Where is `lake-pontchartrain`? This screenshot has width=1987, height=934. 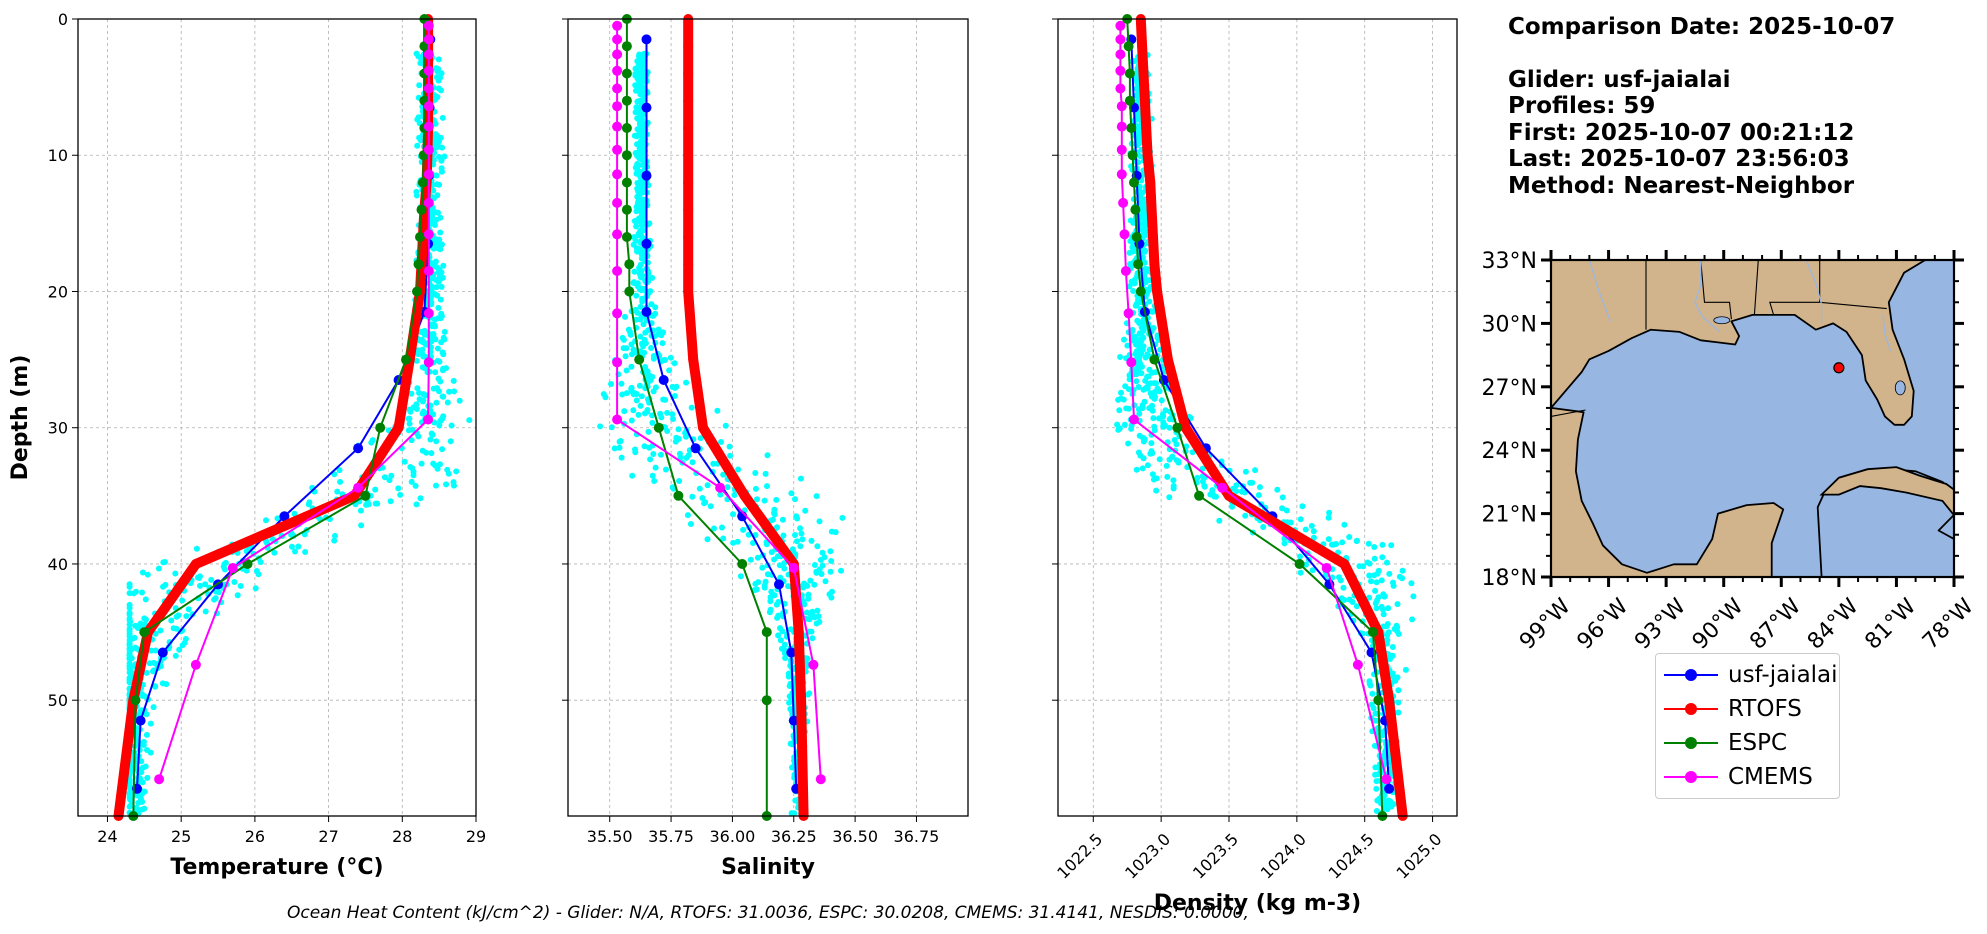
lake-pontchartrain is located at coordinates (1722, 320).